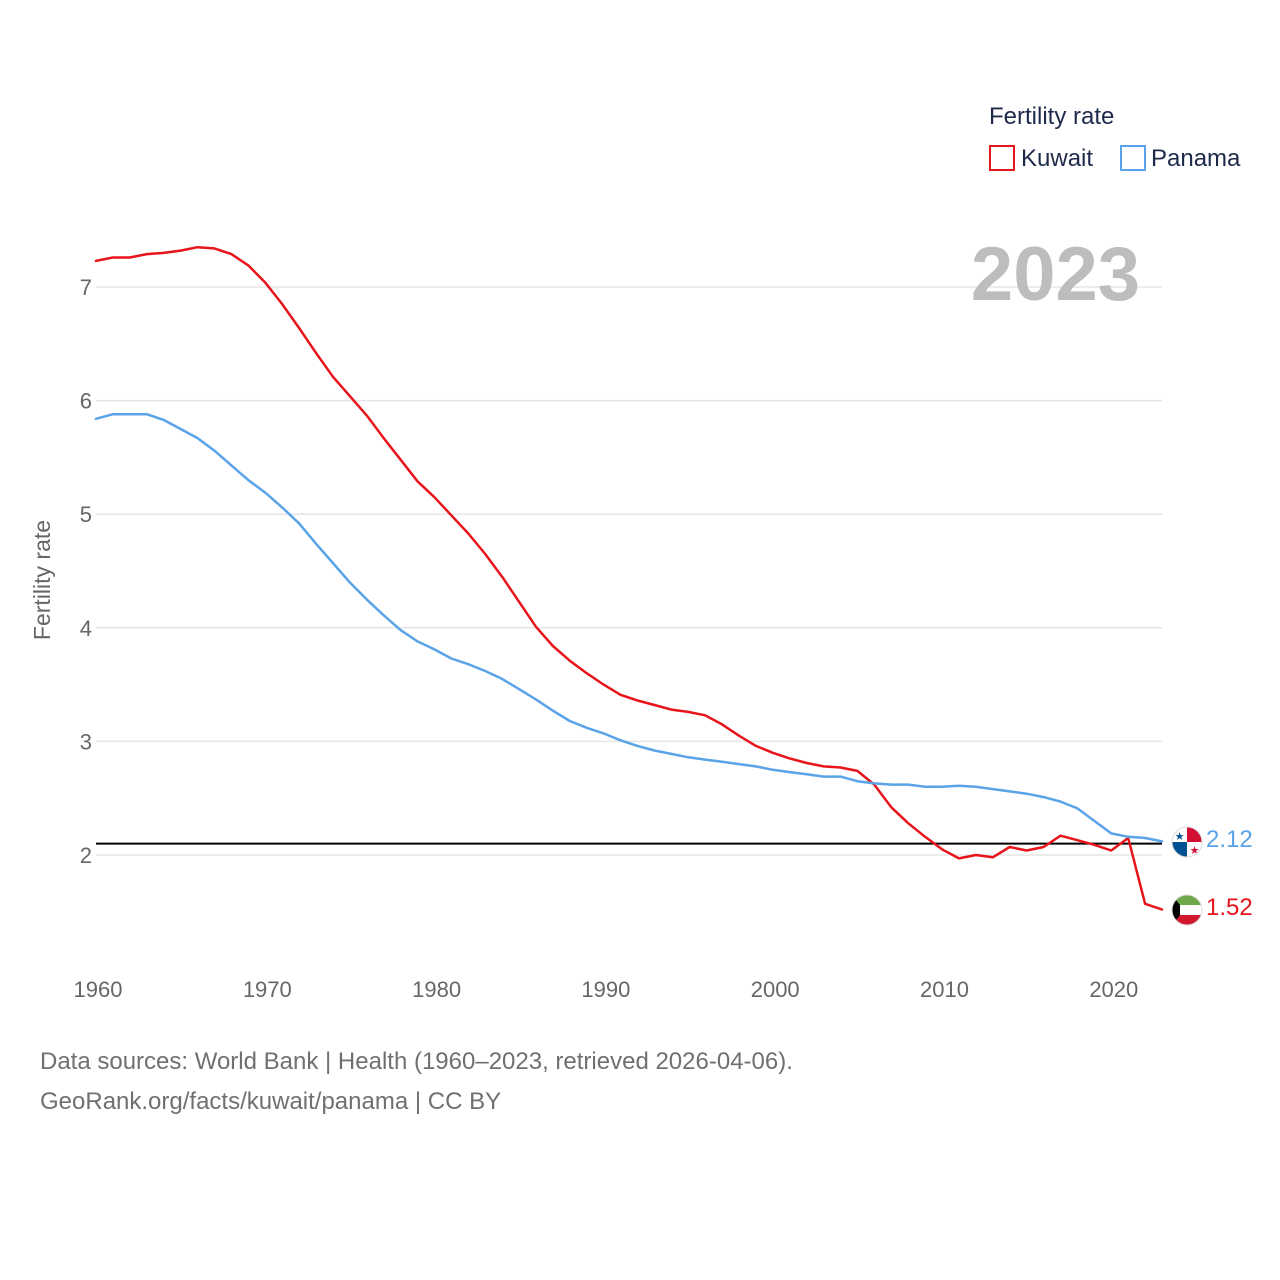  What do you see at coordinates (86, 514) in the screenshot?
I see `y-tick-label: 5` at bounding box center [86, 514].